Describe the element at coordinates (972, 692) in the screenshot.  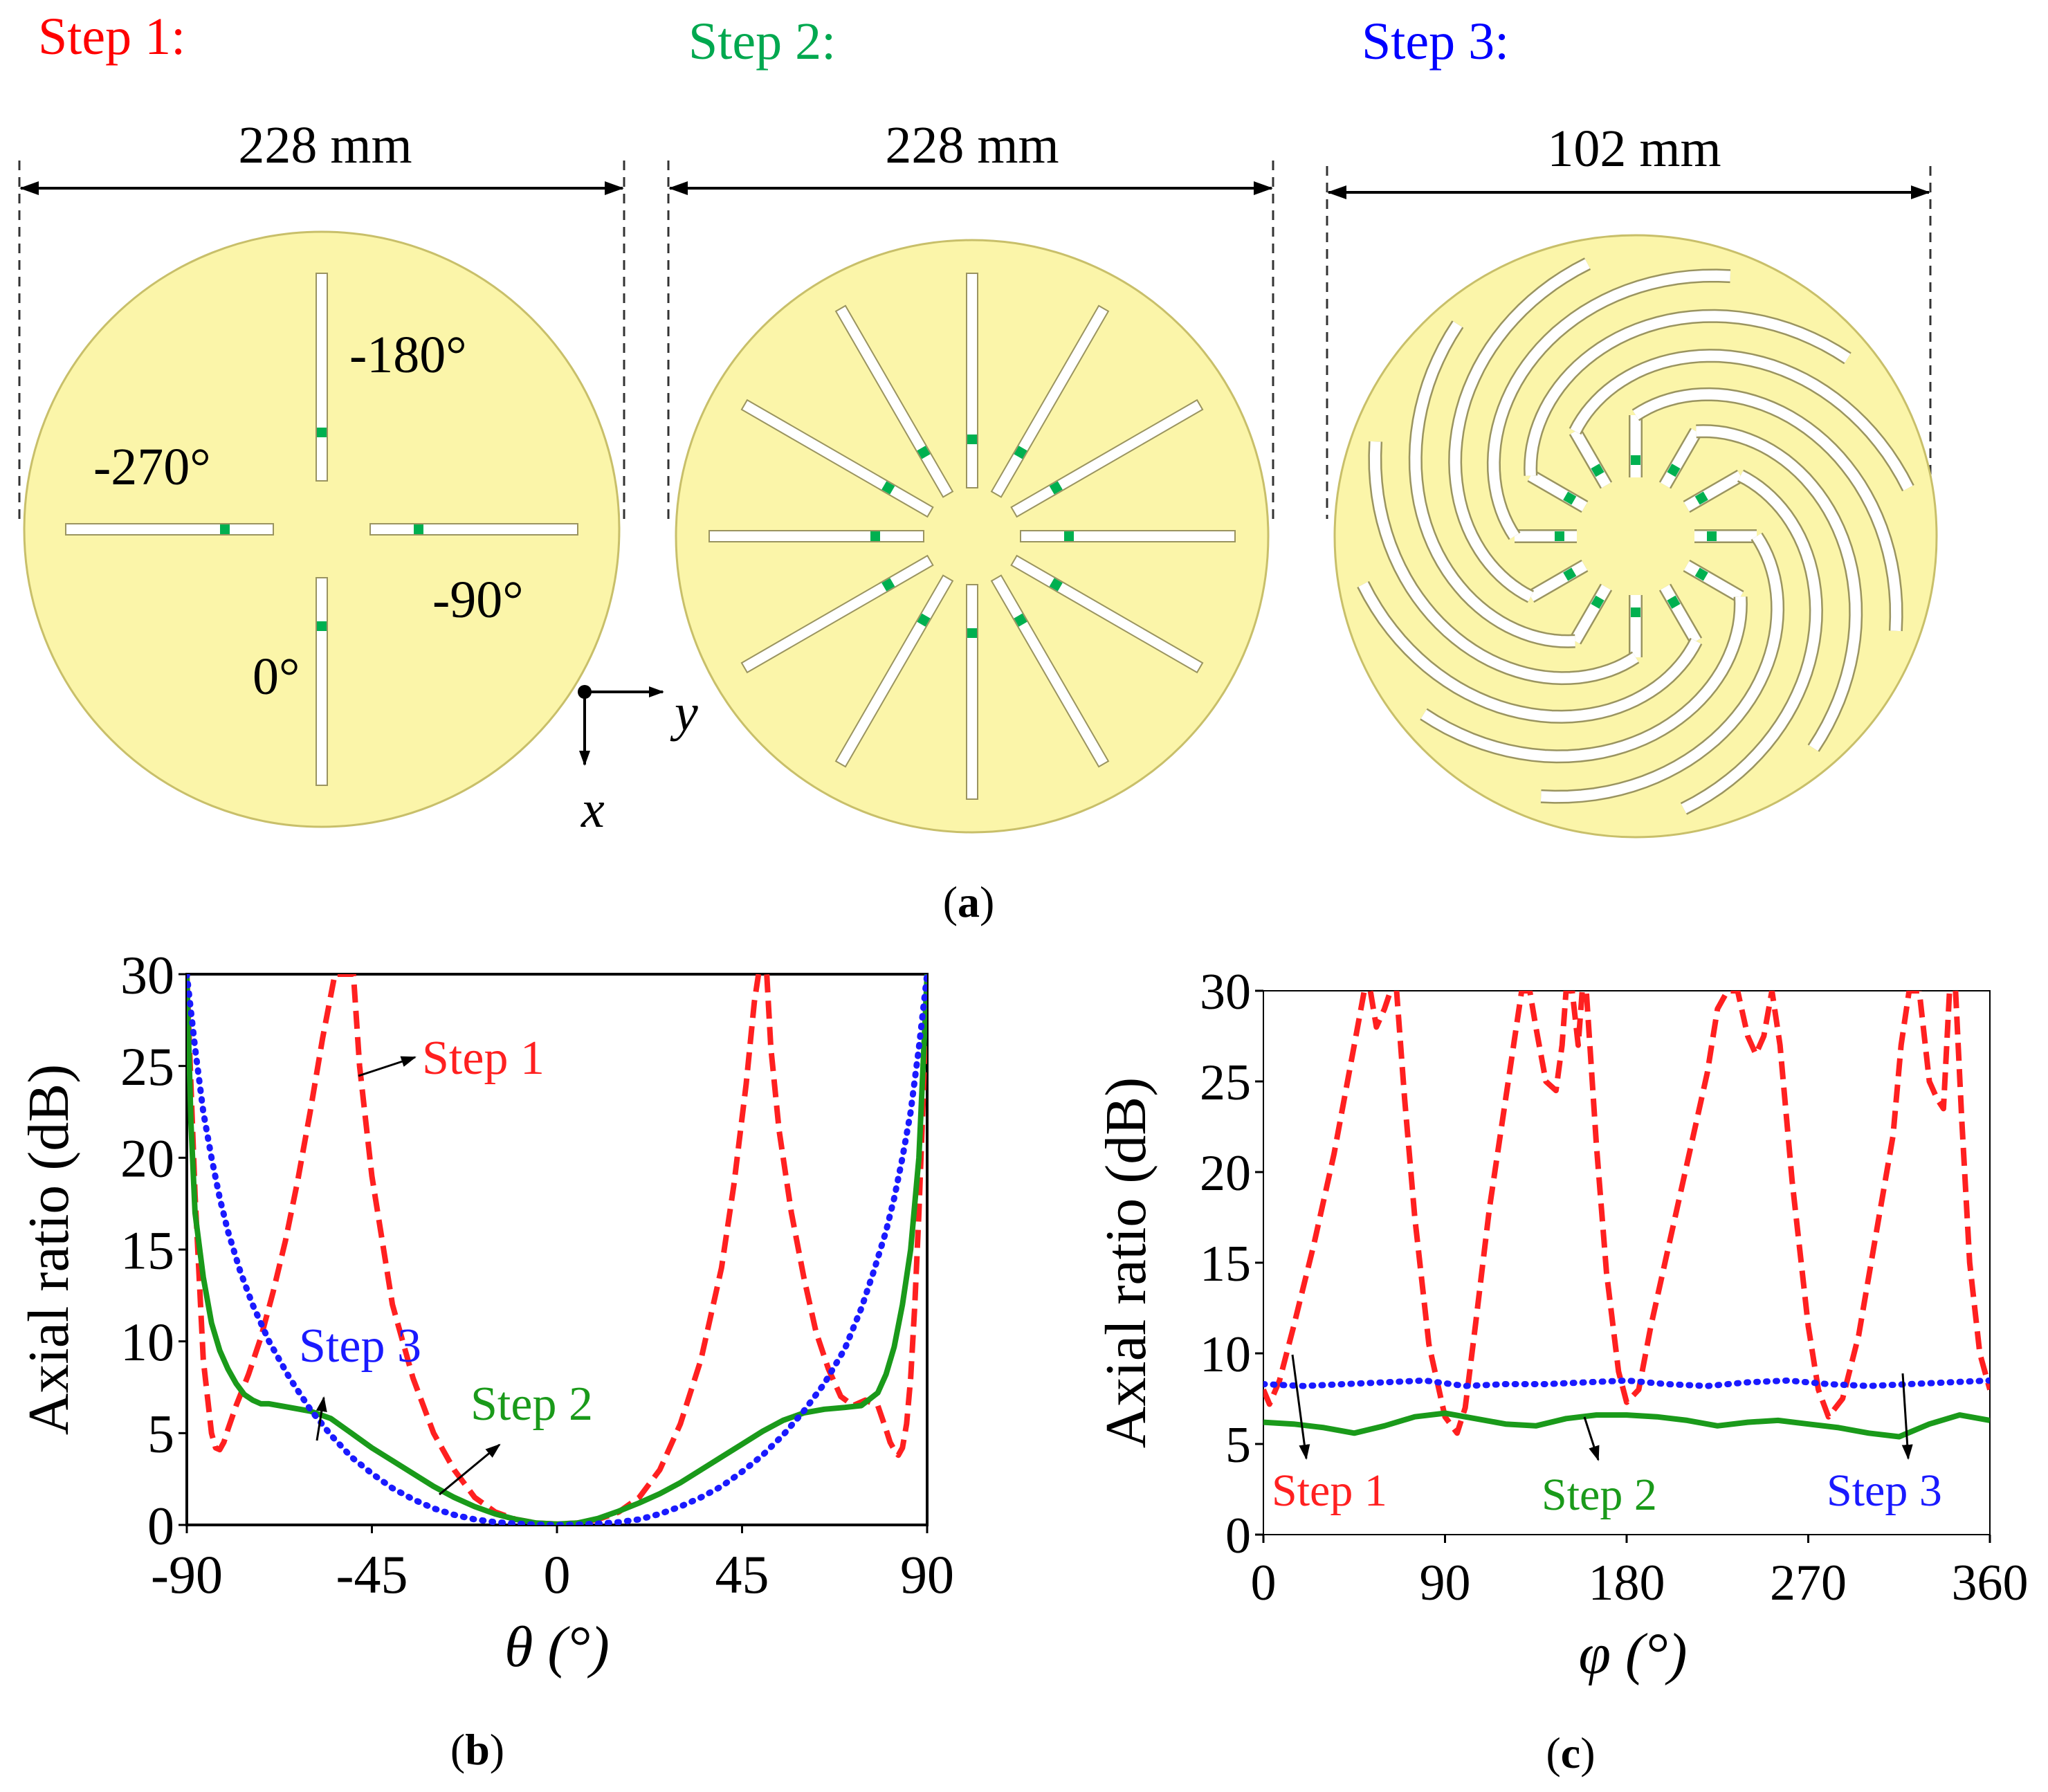
I see `slot-3-slot` at that location.